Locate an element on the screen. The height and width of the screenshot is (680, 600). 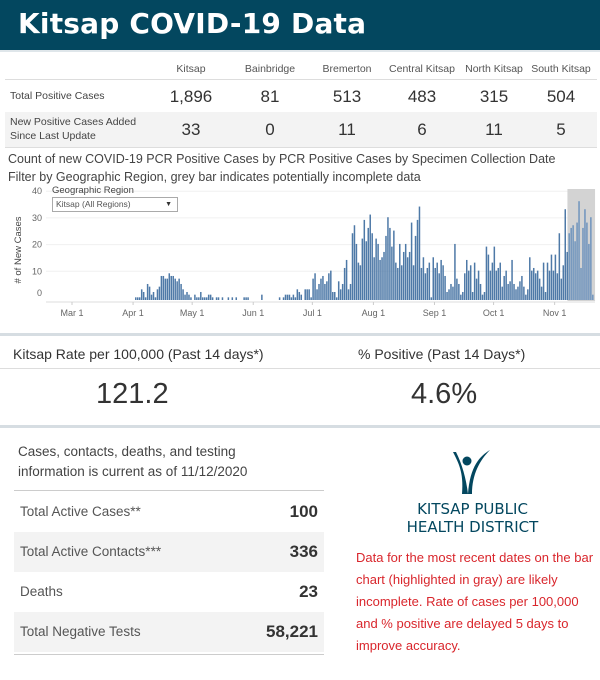
geographic-region-dropdown: Kitsap (All Regions) ▼ is located at coordinates (115, 204).